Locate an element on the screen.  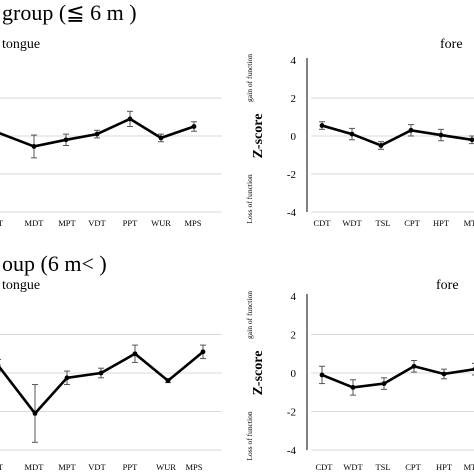
bottom-group-title: oup (6 m< ) is located at coordinates (54, 263).